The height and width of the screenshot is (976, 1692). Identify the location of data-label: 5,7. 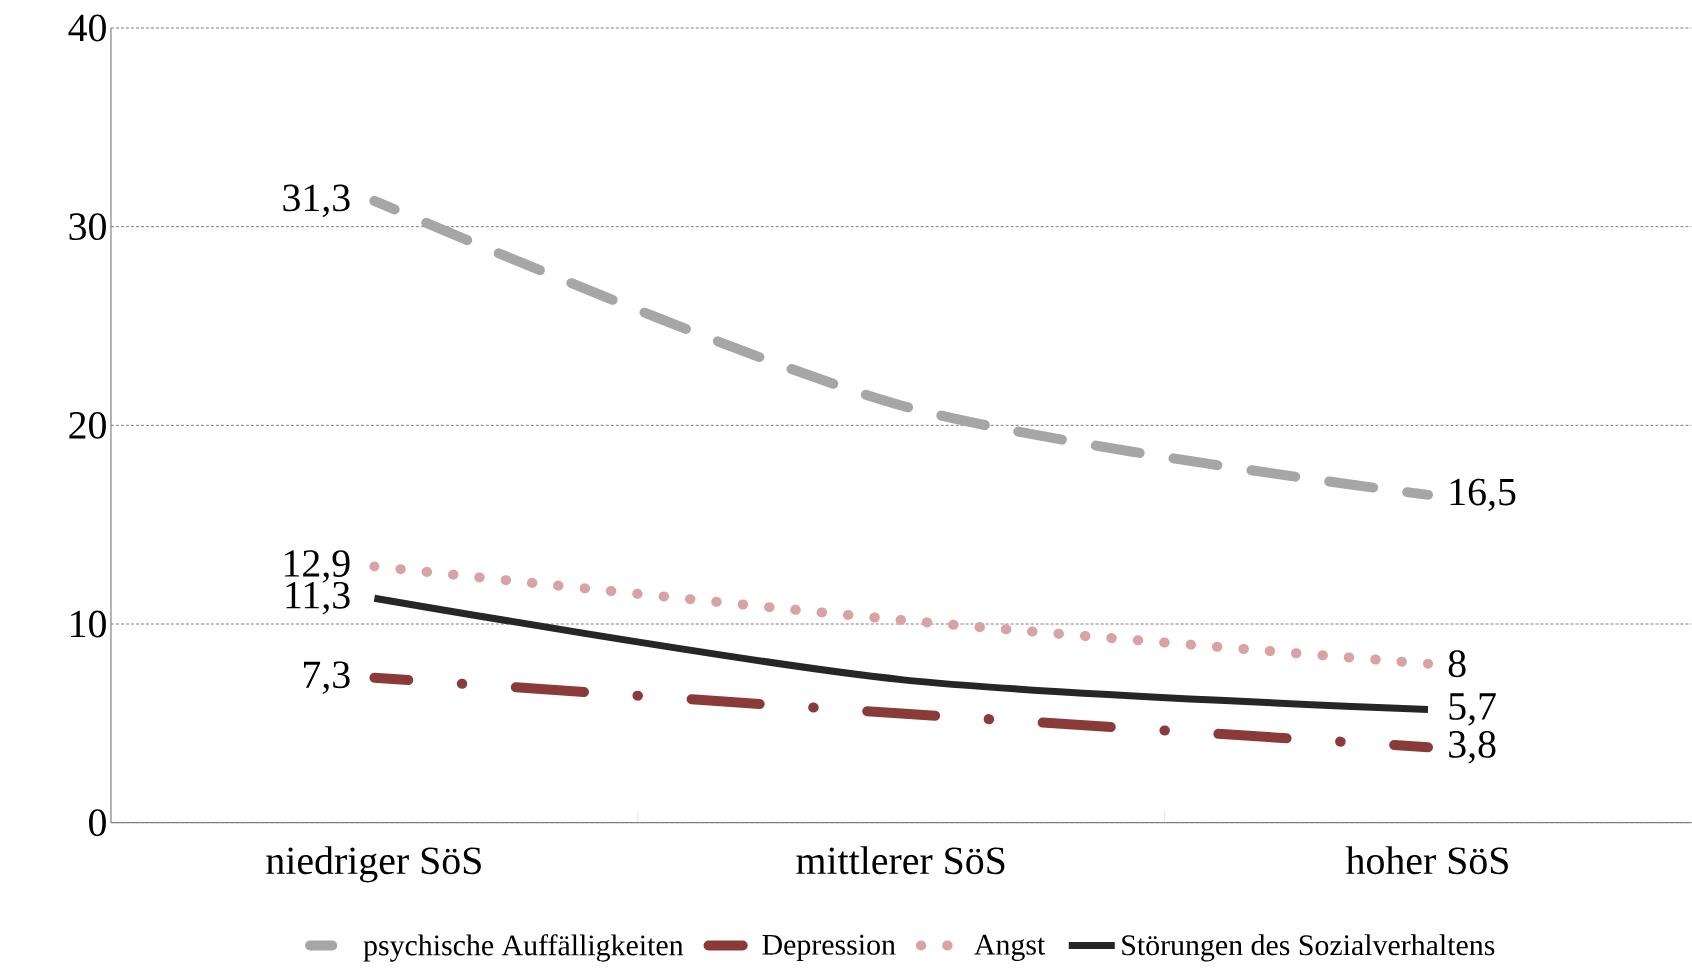
(1472, 709).